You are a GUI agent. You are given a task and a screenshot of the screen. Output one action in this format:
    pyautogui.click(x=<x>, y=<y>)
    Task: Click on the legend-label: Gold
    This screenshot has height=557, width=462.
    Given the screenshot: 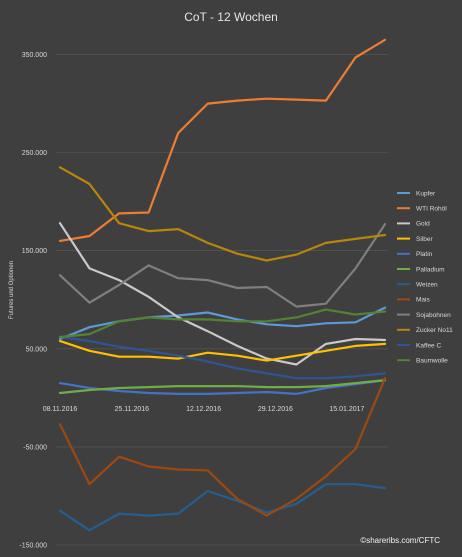 What is the action you would take?
    pyautogui.click(x=423, y=224)
    